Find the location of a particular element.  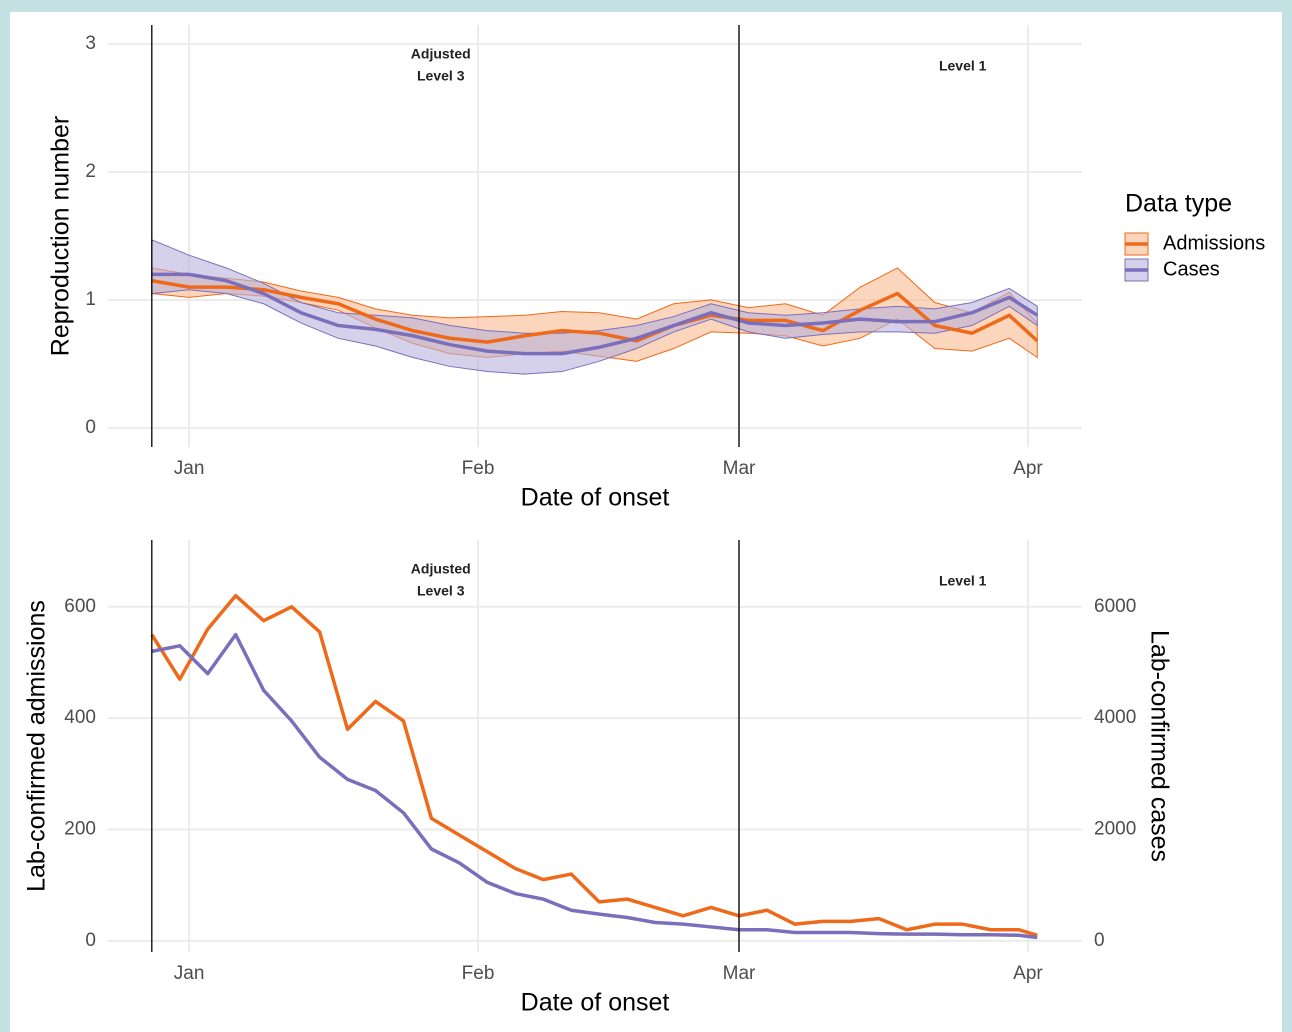

y-tick-label: 400 is located at coordinates (80, 717).